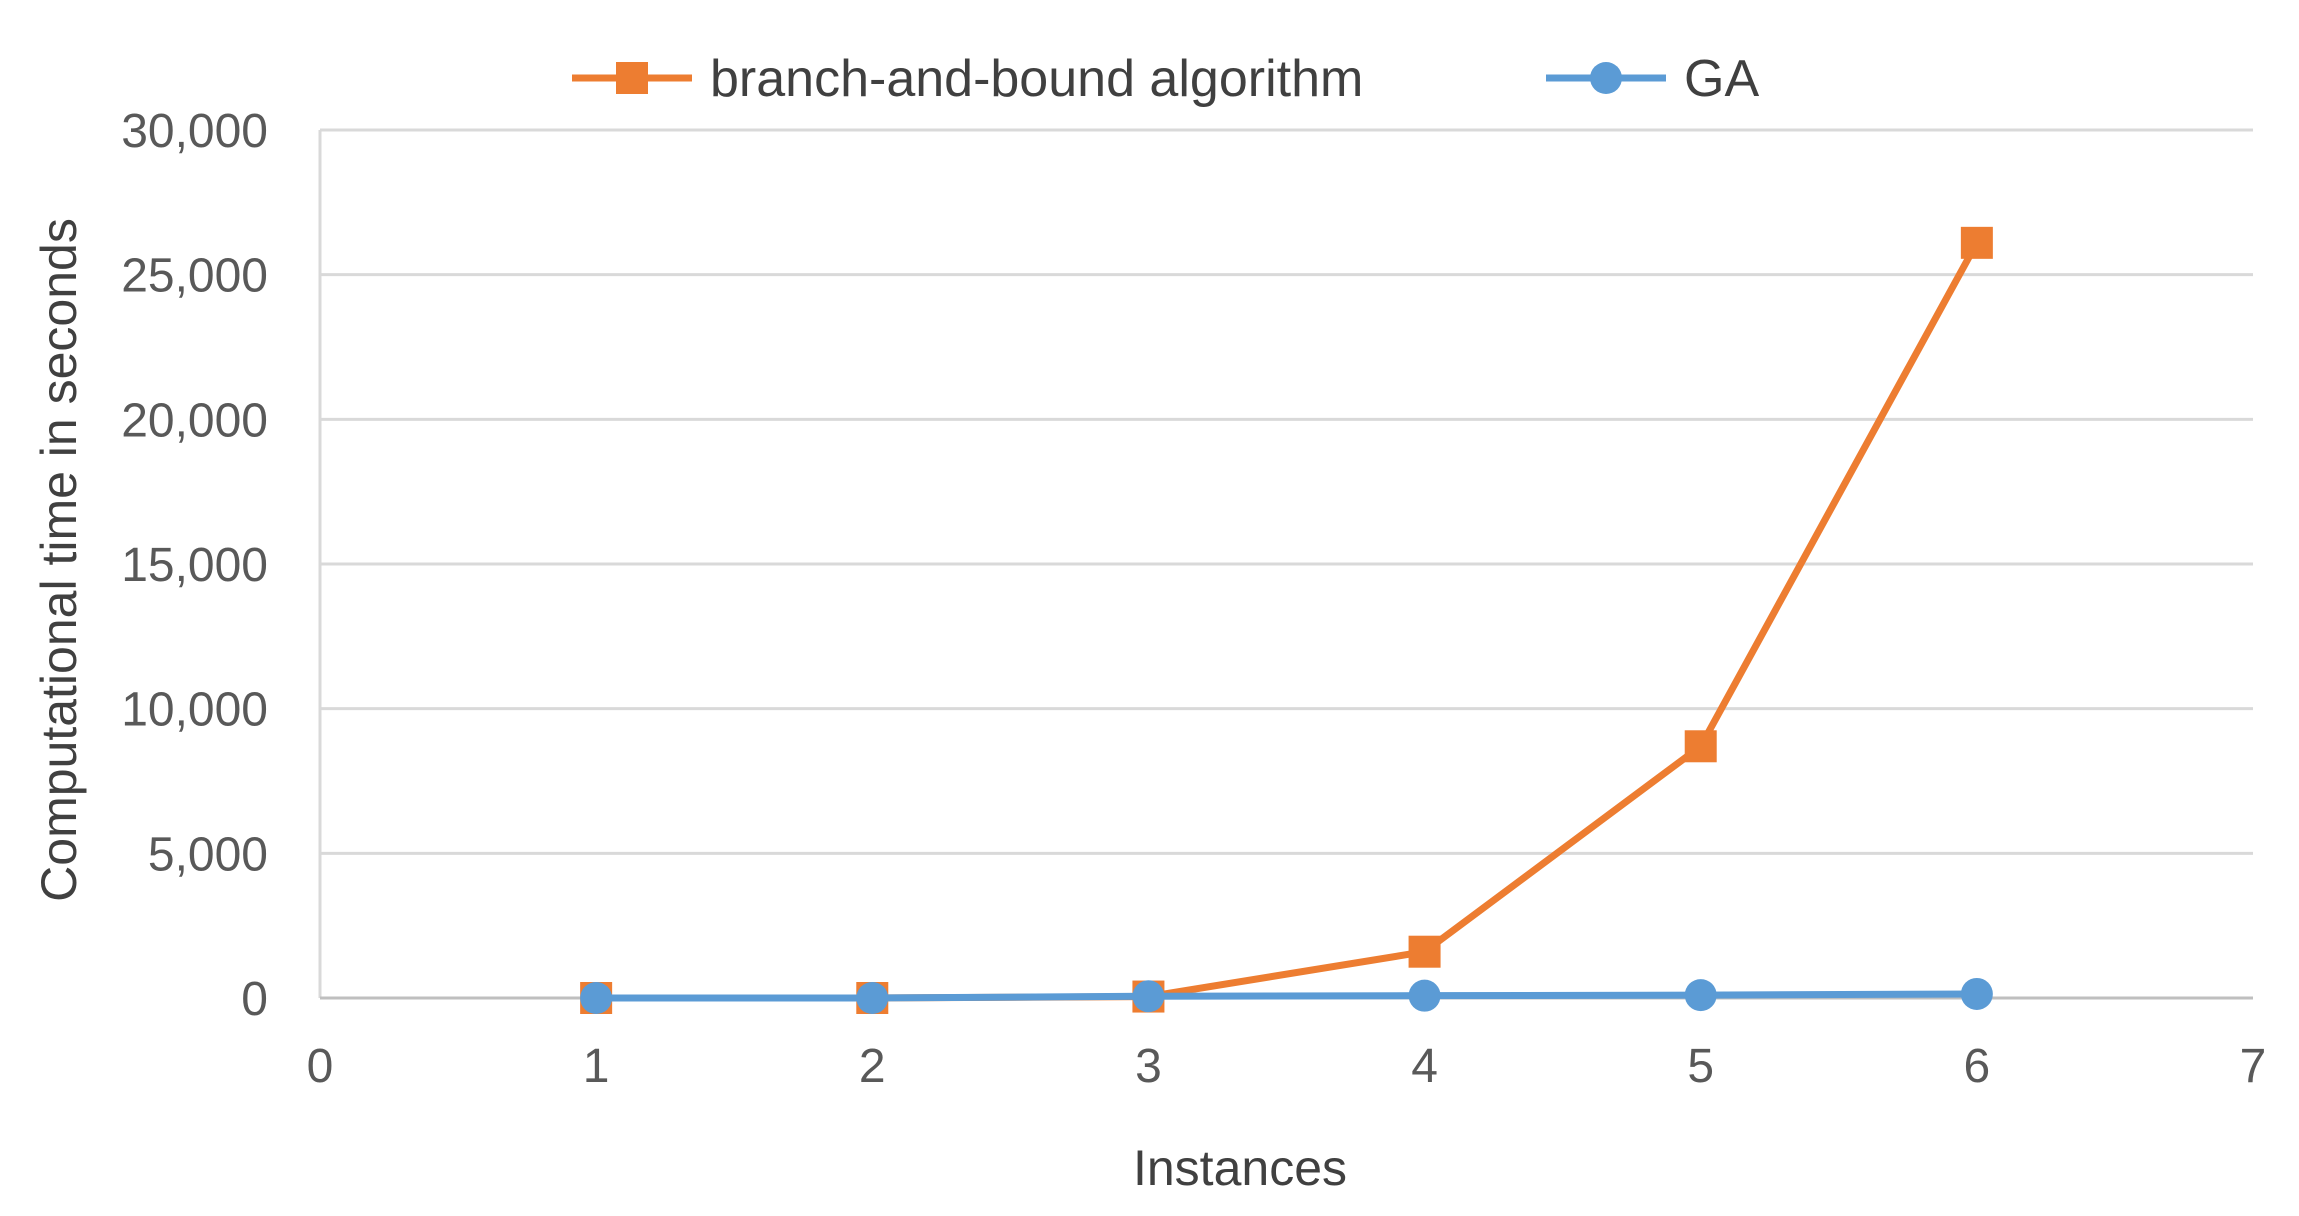  What do you see at coordinates (2253, 1066) in the screenshot?
I see `x-tick-label: 7` at bounding box center [2253, 1066].